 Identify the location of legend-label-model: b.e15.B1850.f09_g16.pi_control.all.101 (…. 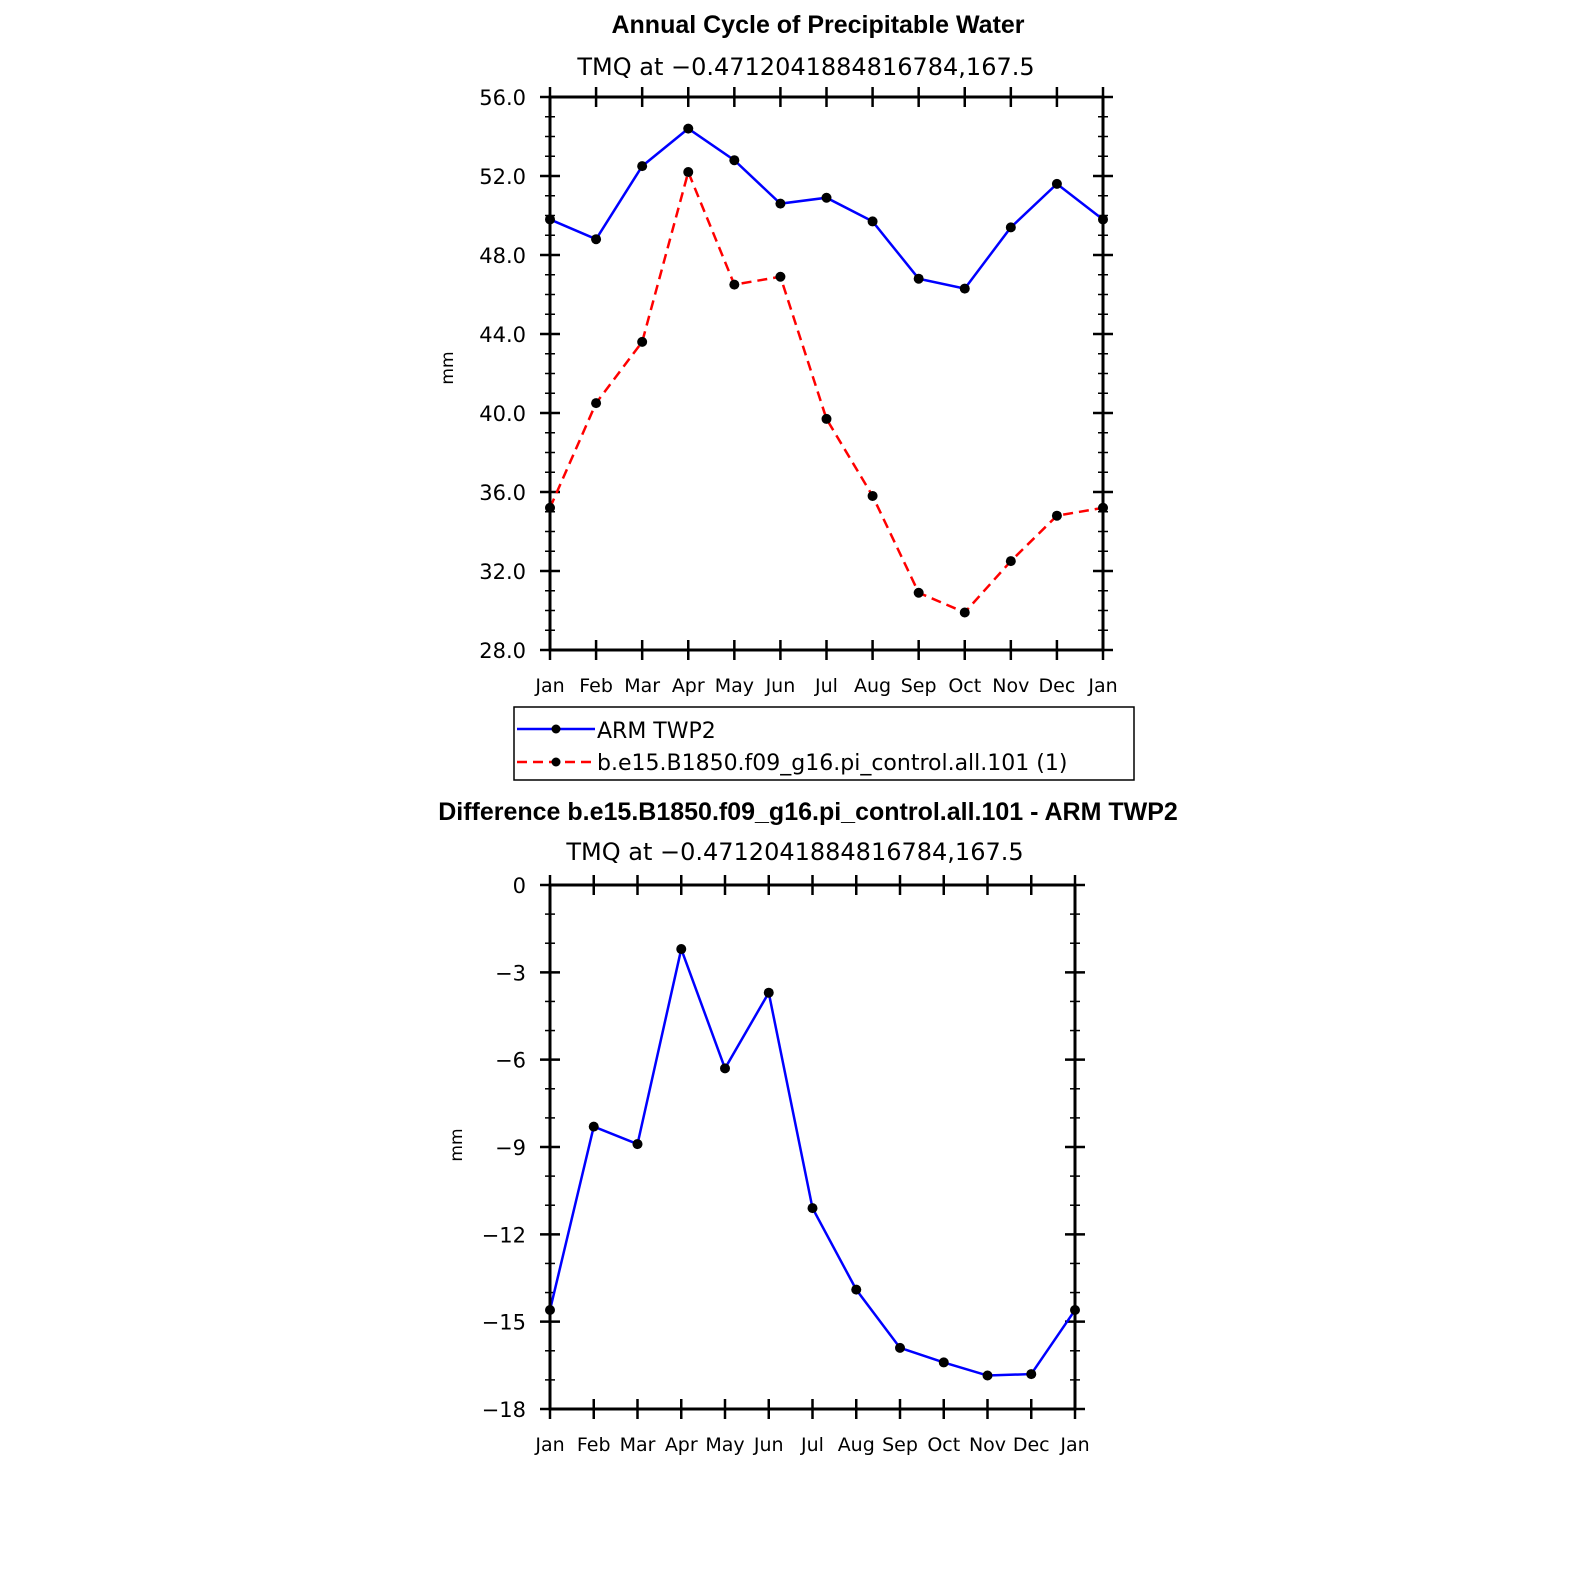
(832, 763).